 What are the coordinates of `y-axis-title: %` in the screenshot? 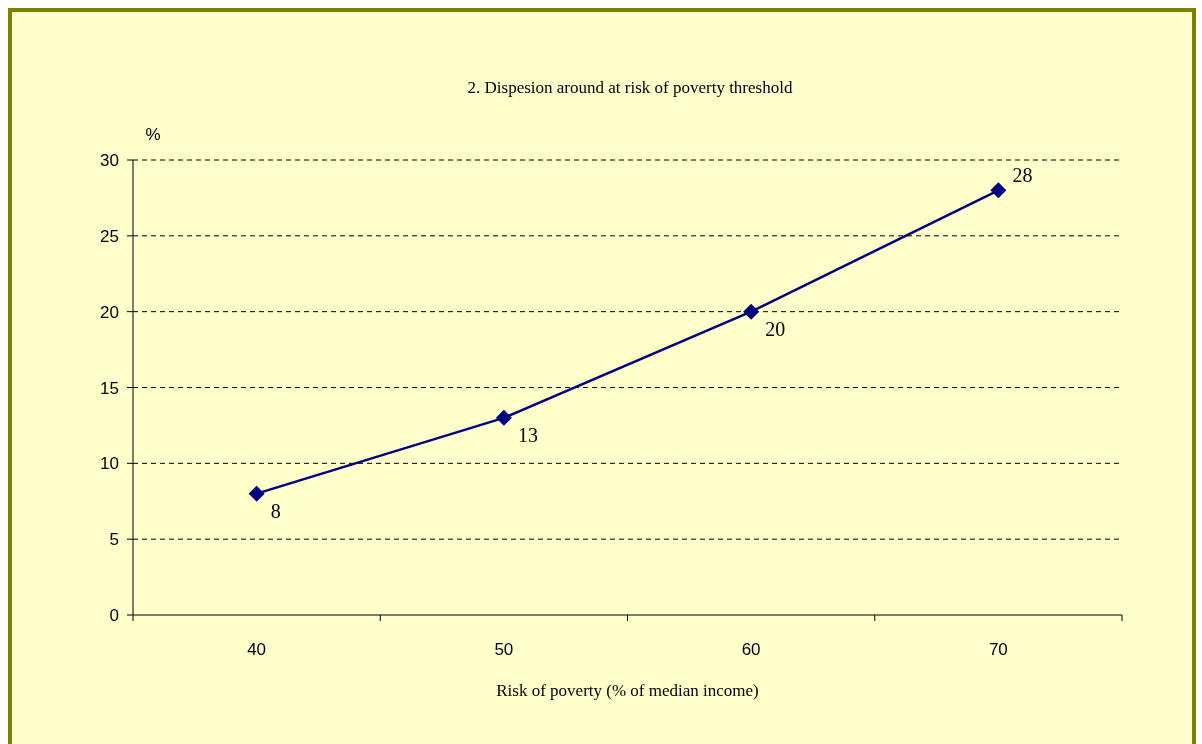 It's located at (153, 134).